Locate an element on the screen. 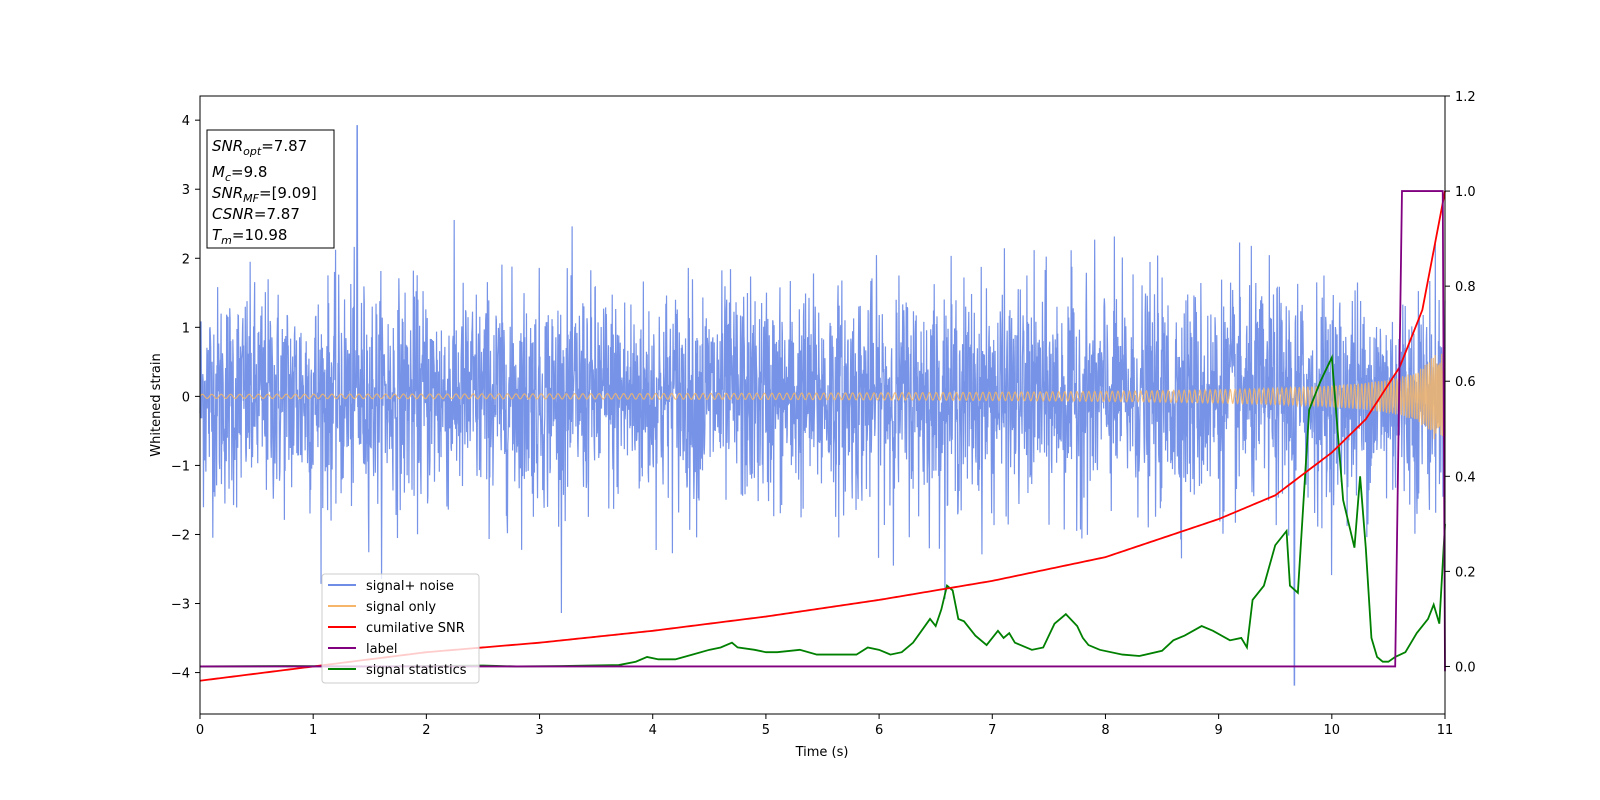 This screenshot has height=800, width=1600. series-signal-only is located at coordinates (822, 396).